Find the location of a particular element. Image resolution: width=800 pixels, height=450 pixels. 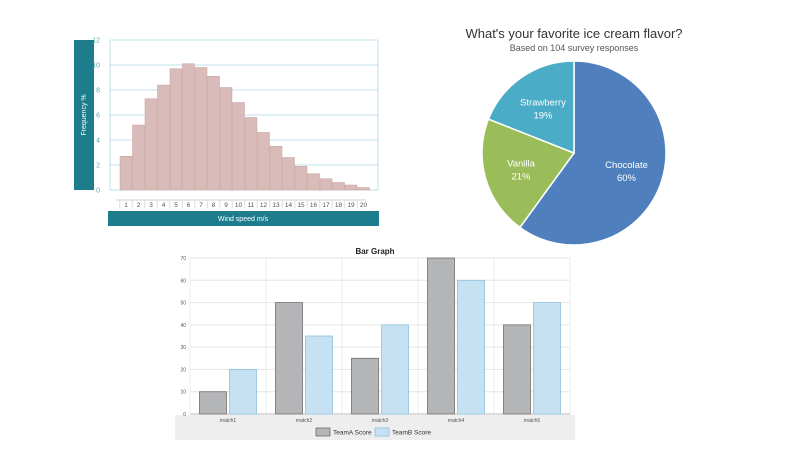

slice-name-label: Strawberry is located at coordinates (543, 102).